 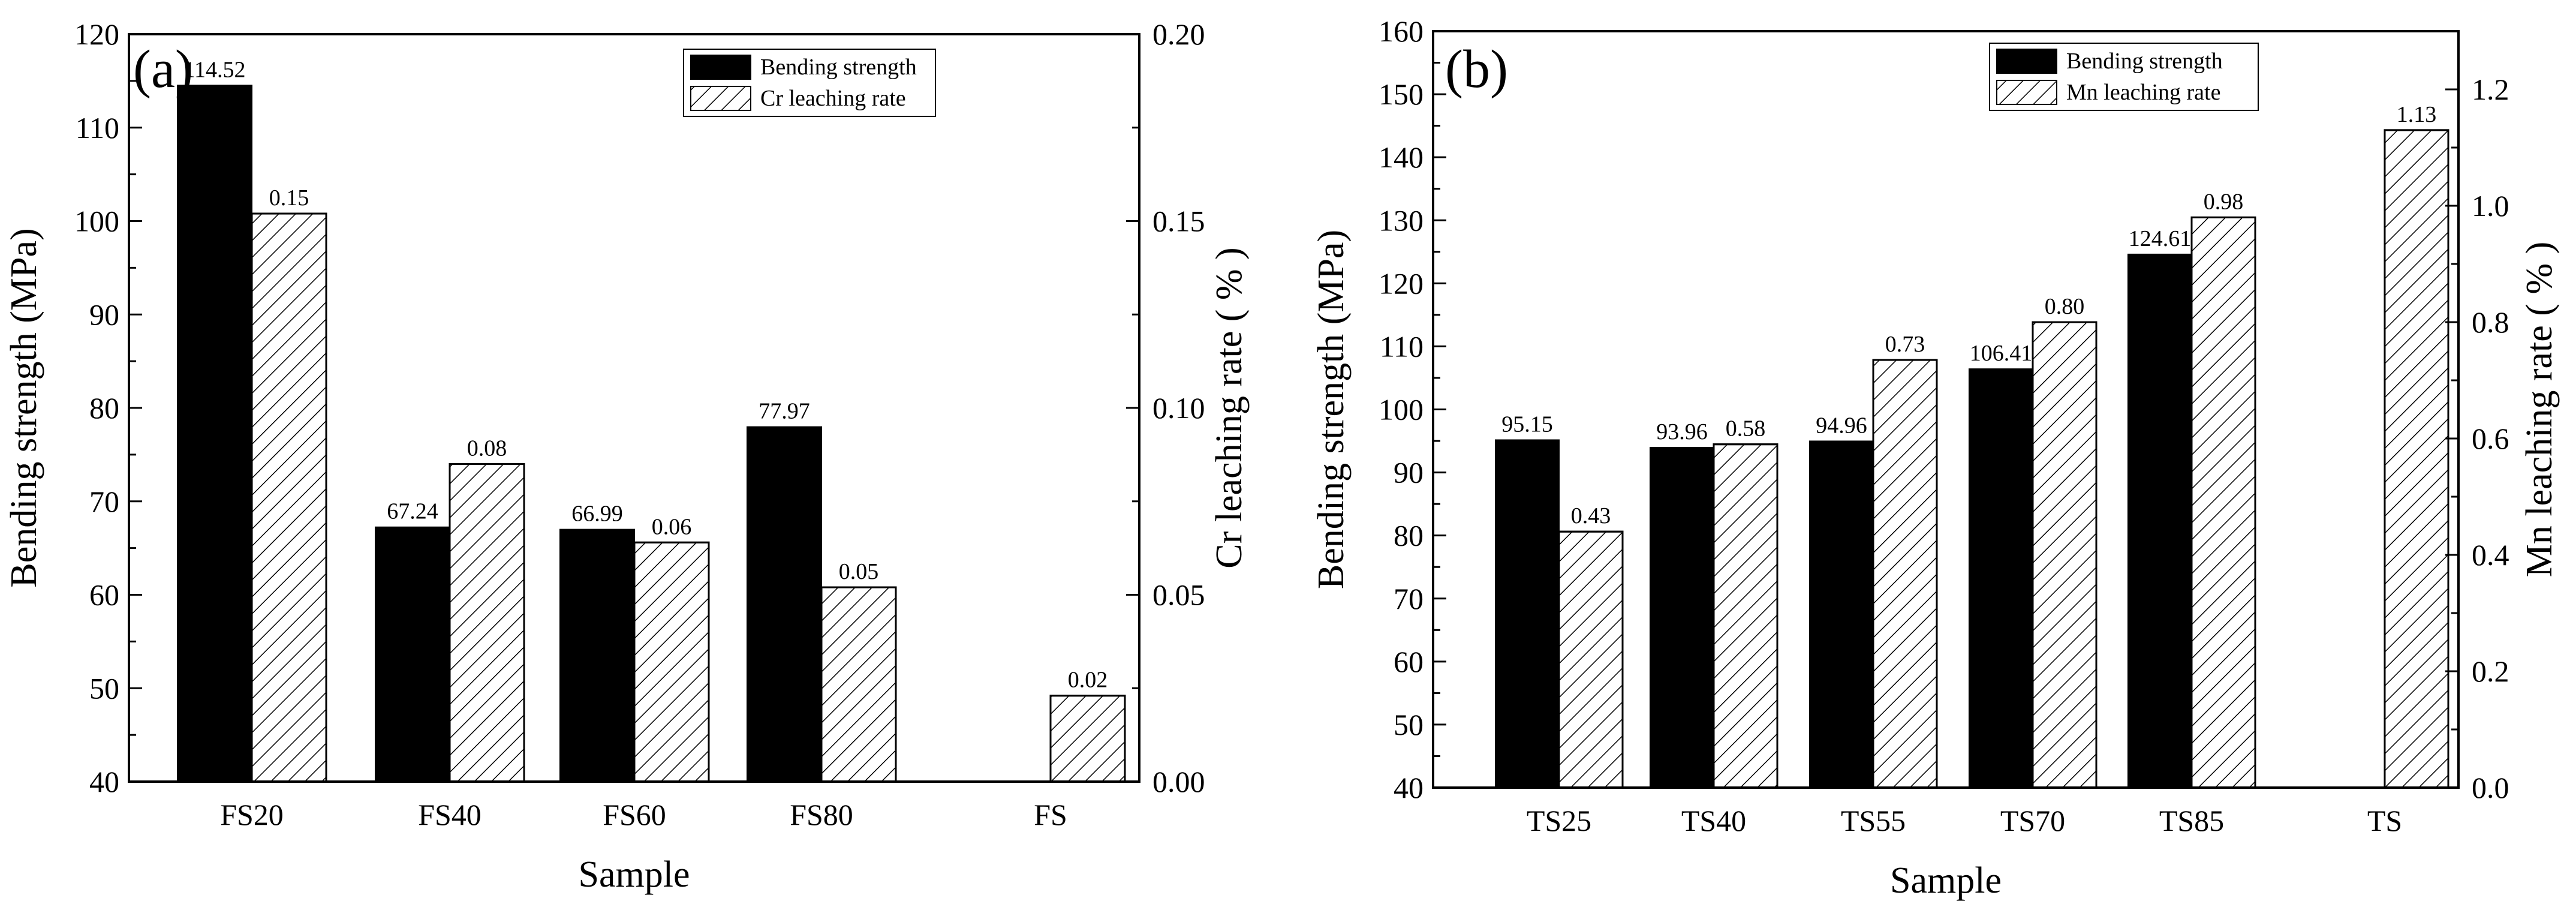 I want to click on x-tick-label-ts40: TS40, so click(x=1713, y=821).